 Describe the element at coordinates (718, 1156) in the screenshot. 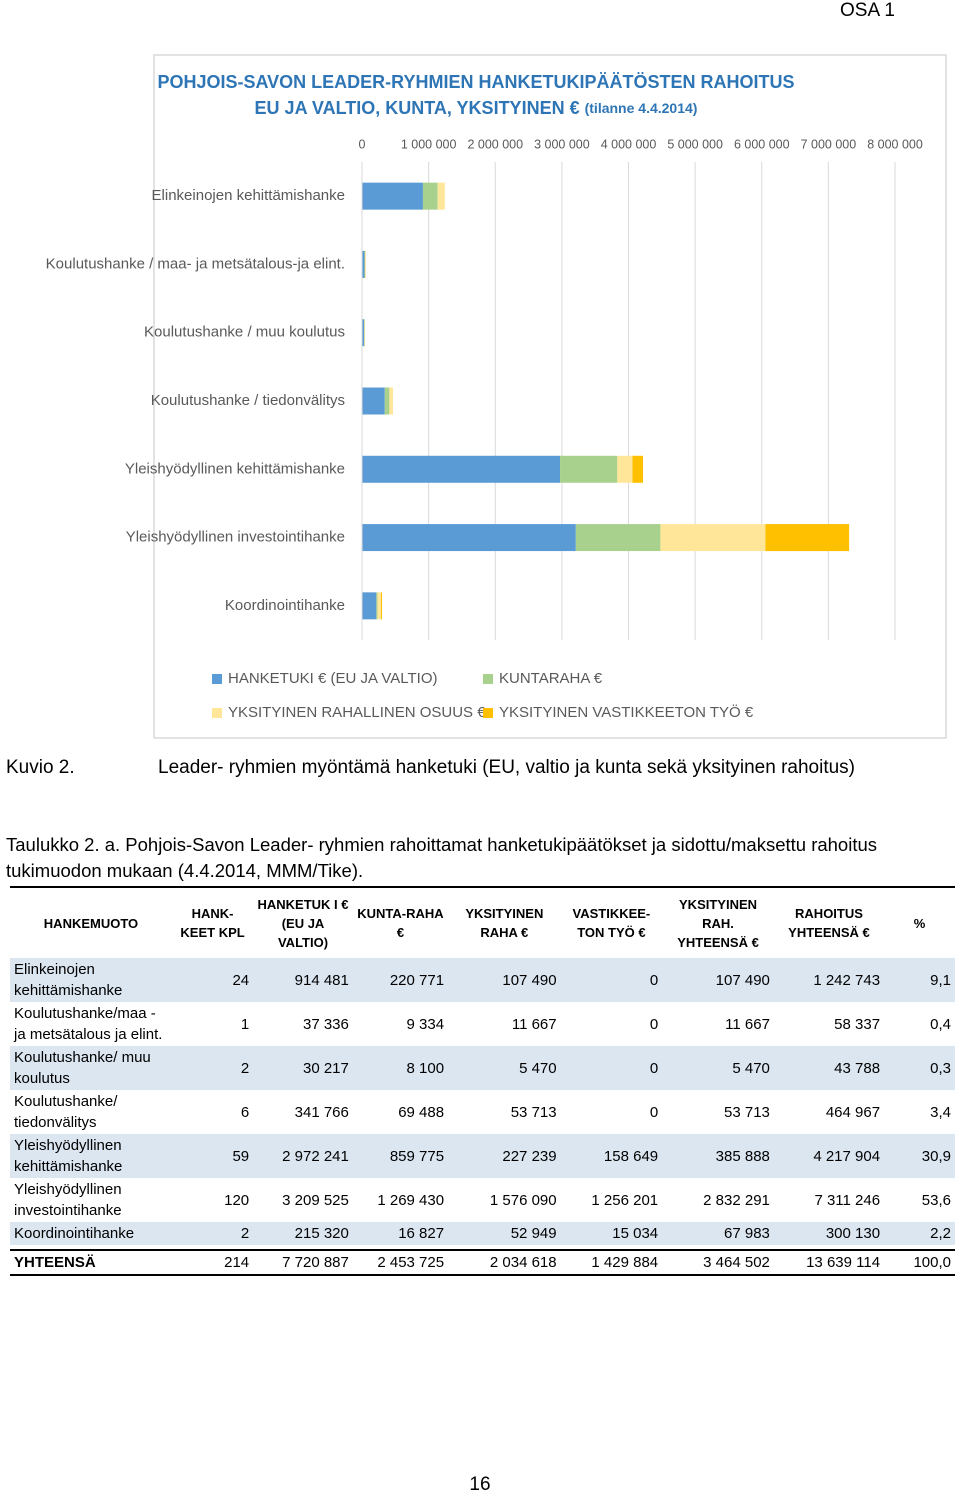

I see `cell: 385 888` at that location.